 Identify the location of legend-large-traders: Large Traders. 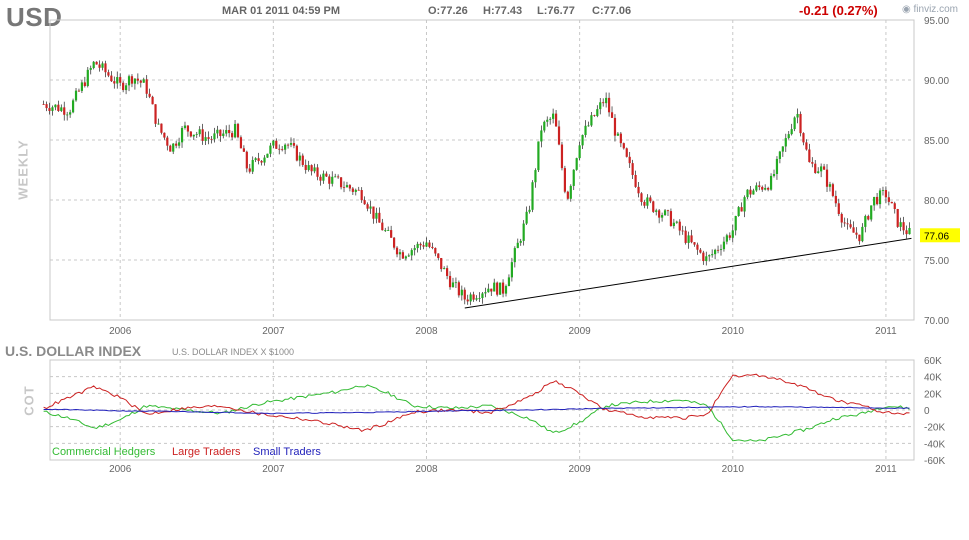
(206, 452).